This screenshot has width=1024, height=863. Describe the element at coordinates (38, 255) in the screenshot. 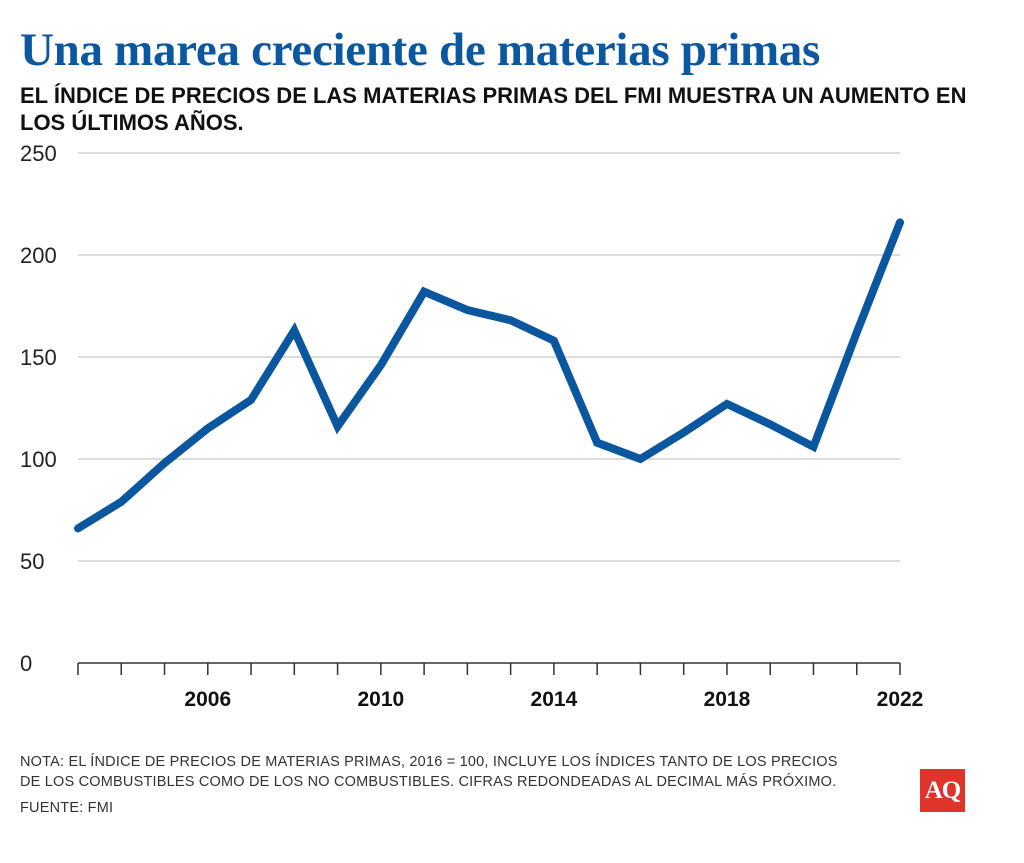

I see `y-tick-label-200: 200` at that location.